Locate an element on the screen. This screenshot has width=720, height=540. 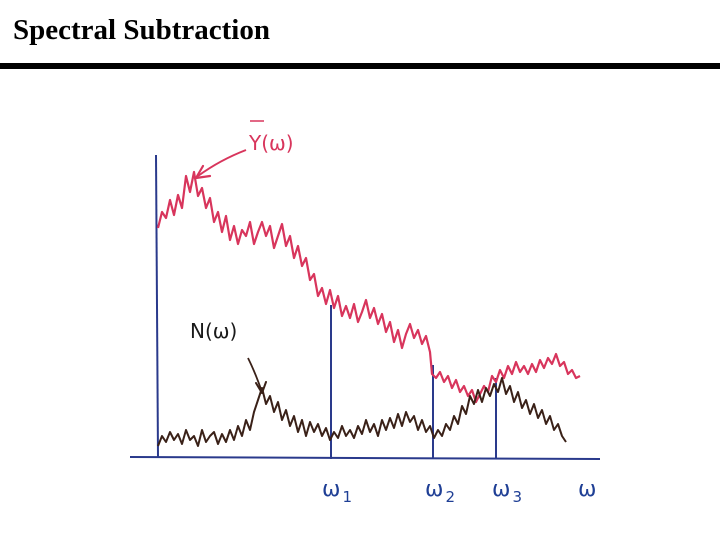
title-rule is located at coordinates (360, 66).